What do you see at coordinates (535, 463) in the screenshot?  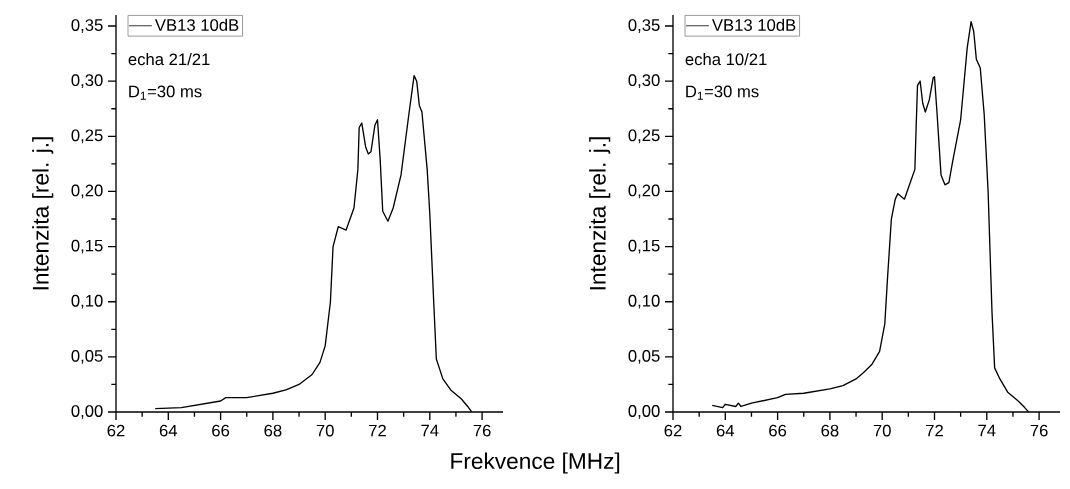 I see `x-axis-title: Frekvence [MHz]` at bounding box center [535, 463].